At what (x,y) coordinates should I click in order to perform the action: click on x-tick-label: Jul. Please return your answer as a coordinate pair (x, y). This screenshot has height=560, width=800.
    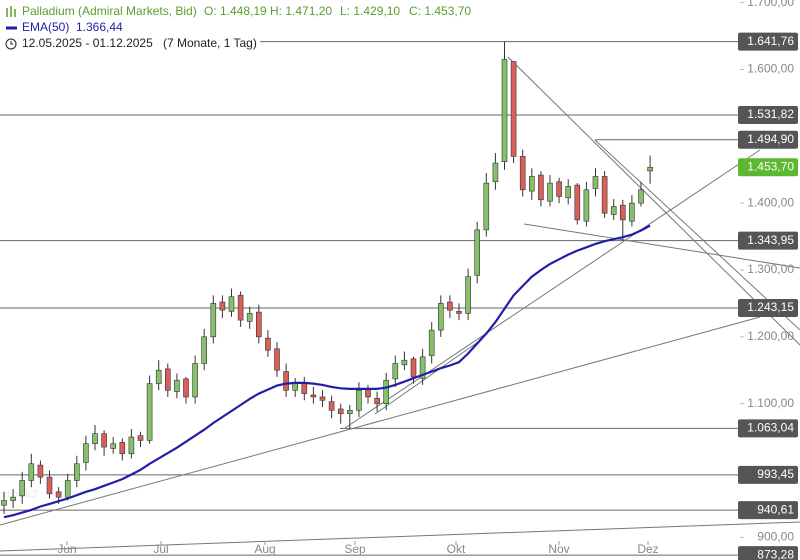
    Looking at the image, I should click on (160, 549).